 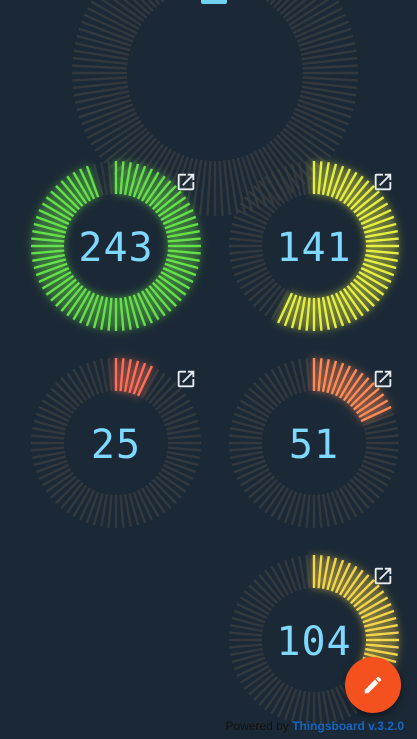 What do you see at coordinates (213, 8) in the screenshot?
I see `device-icon` at bounding box center [213, 8].